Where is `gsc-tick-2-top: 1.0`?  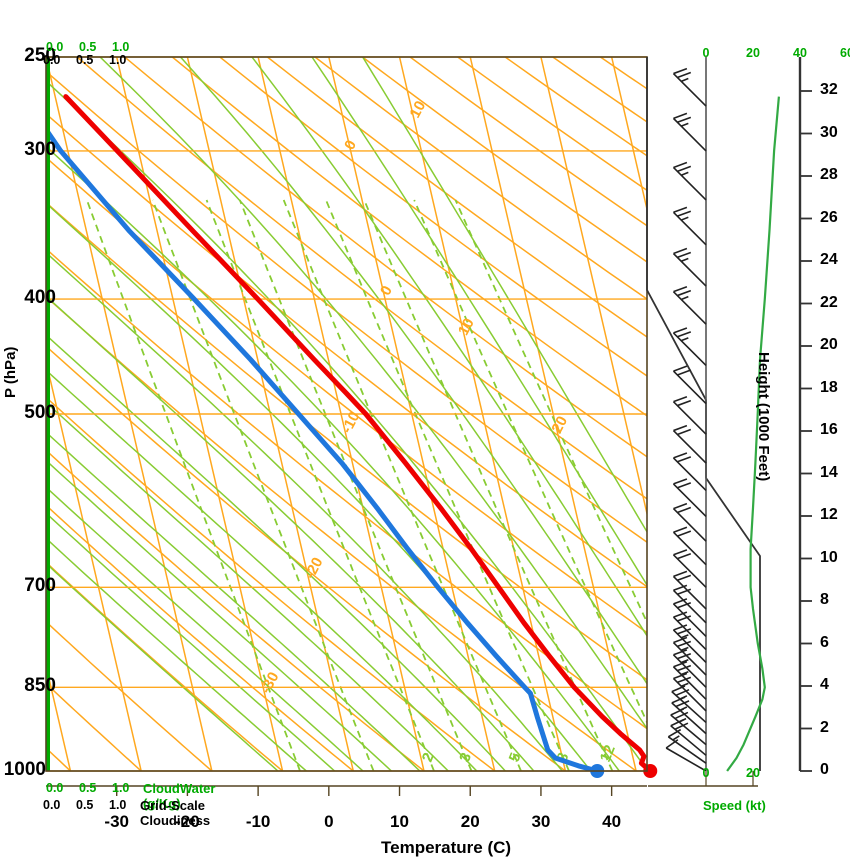
gsc-tick-2-top: 1.0 is located at coordinates (118, 60).